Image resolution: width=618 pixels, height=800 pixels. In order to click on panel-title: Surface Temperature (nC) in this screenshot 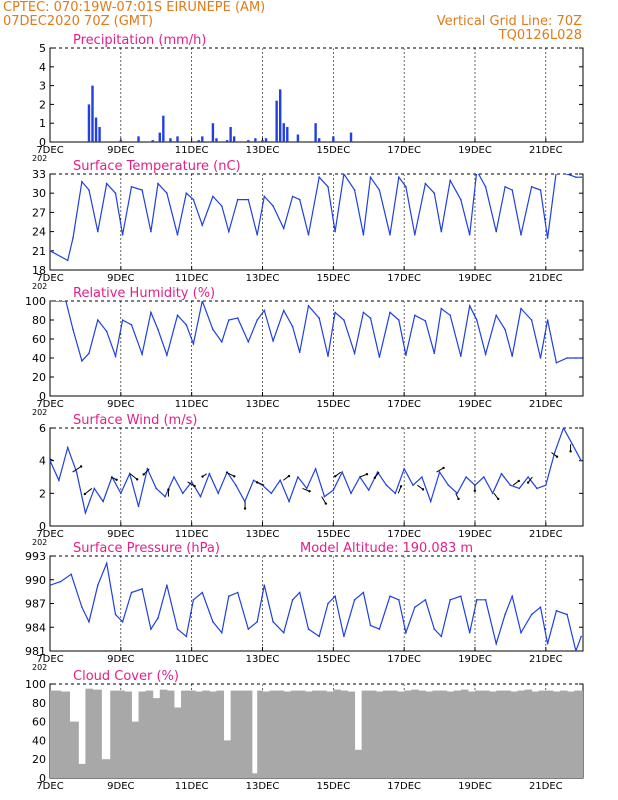, I will do `click(157, 166)`.